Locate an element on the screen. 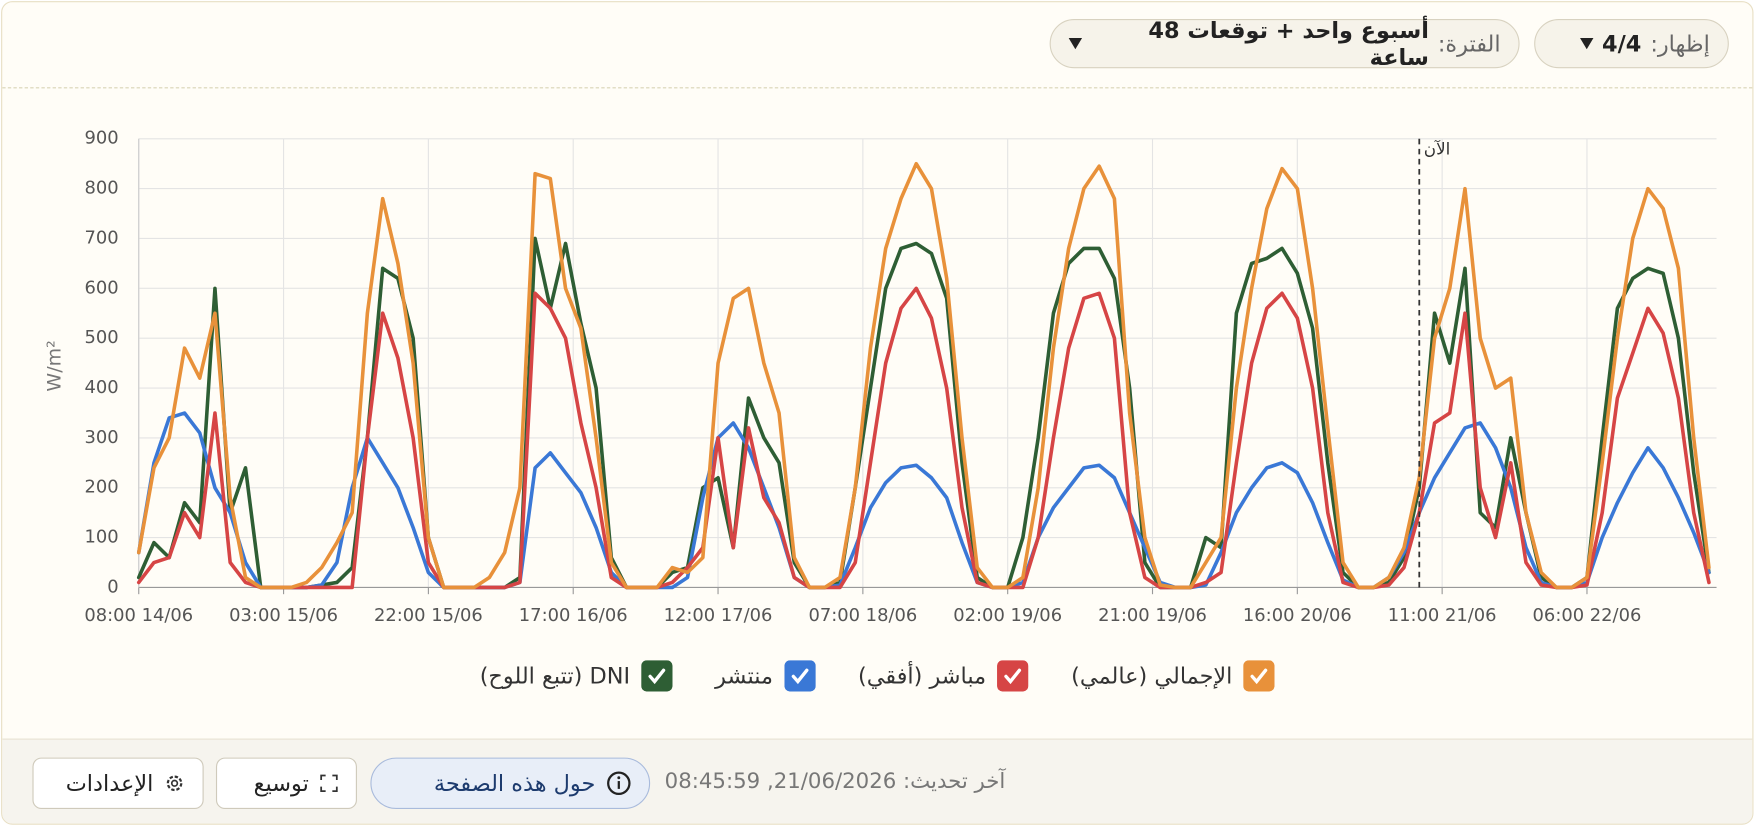 The height and width of the screenshot is (826, 1756). legend-item: الإجمالي (عالمي) is located at coordinates (1173, 676).